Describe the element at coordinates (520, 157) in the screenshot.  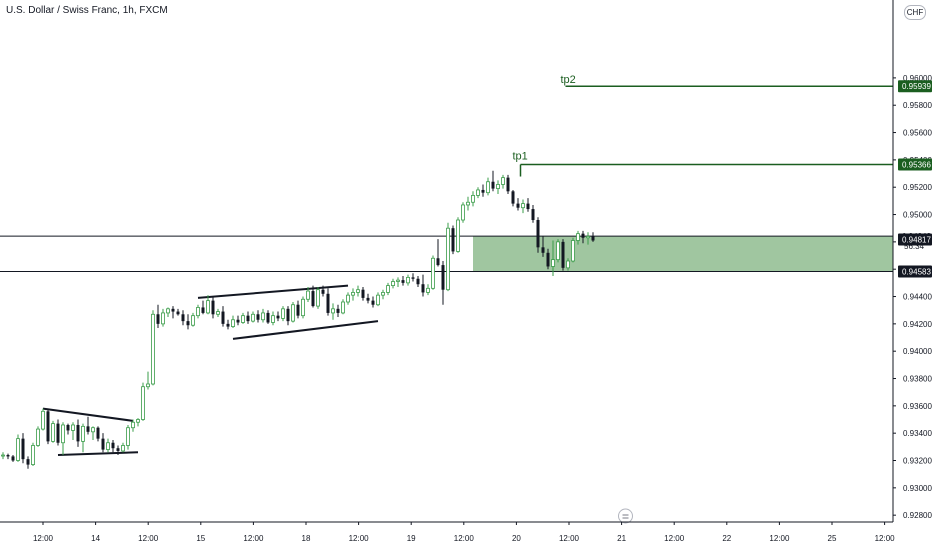
I see `tp1-label: tp1` at that location.